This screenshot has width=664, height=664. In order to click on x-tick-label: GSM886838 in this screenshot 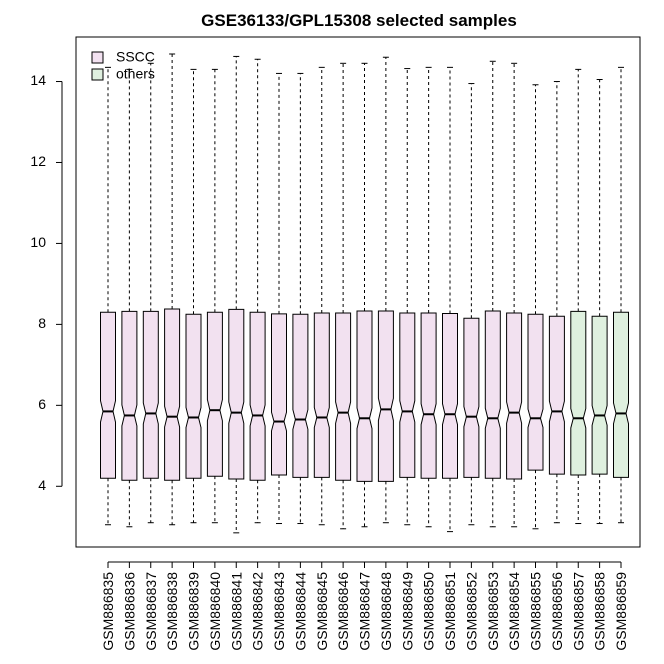, I will do `click(172, 611)`.